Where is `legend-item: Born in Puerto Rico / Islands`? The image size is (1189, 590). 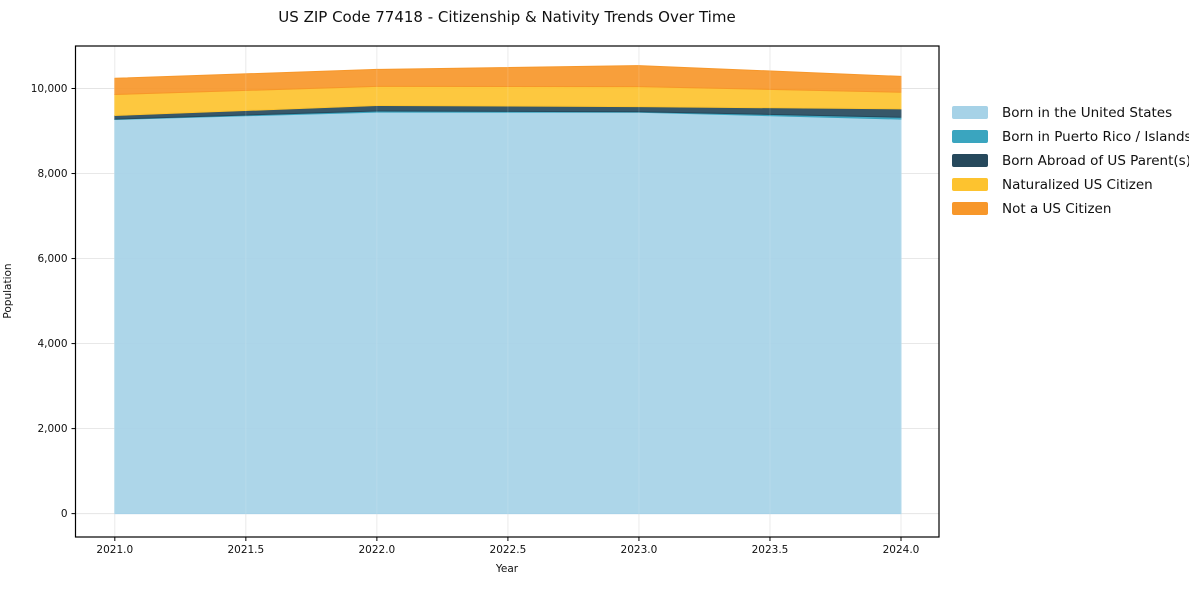 legend-item: Born in Puerto Rico / Islands is located at coordinates (1070, 136).